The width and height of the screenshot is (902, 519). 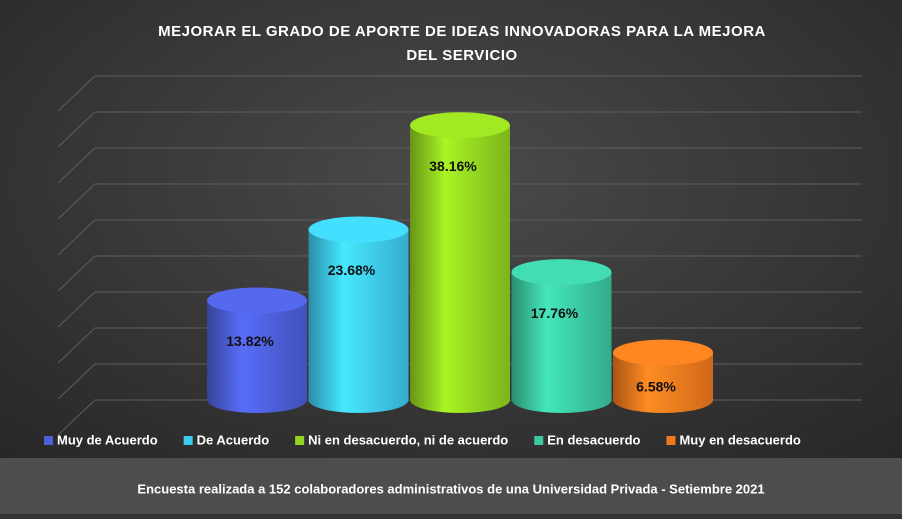 I want to click on legend-label: Muy de Acuerdo, so click(x=107, y=439).